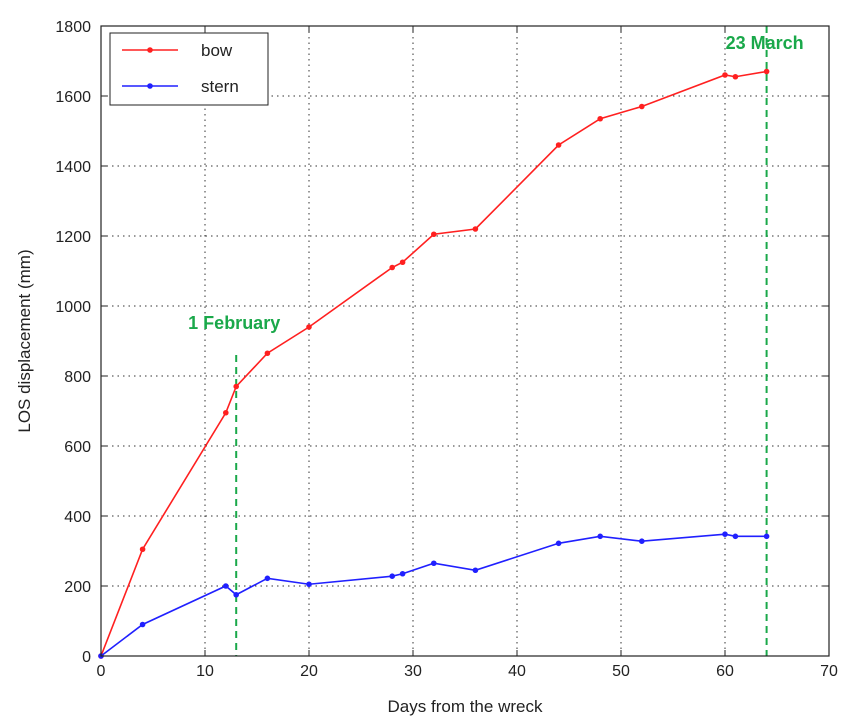  What do you see at coordinates (217, 50) in the screenshot?
I see `legend-label-bow: bow` at bounding box center [217, 50].